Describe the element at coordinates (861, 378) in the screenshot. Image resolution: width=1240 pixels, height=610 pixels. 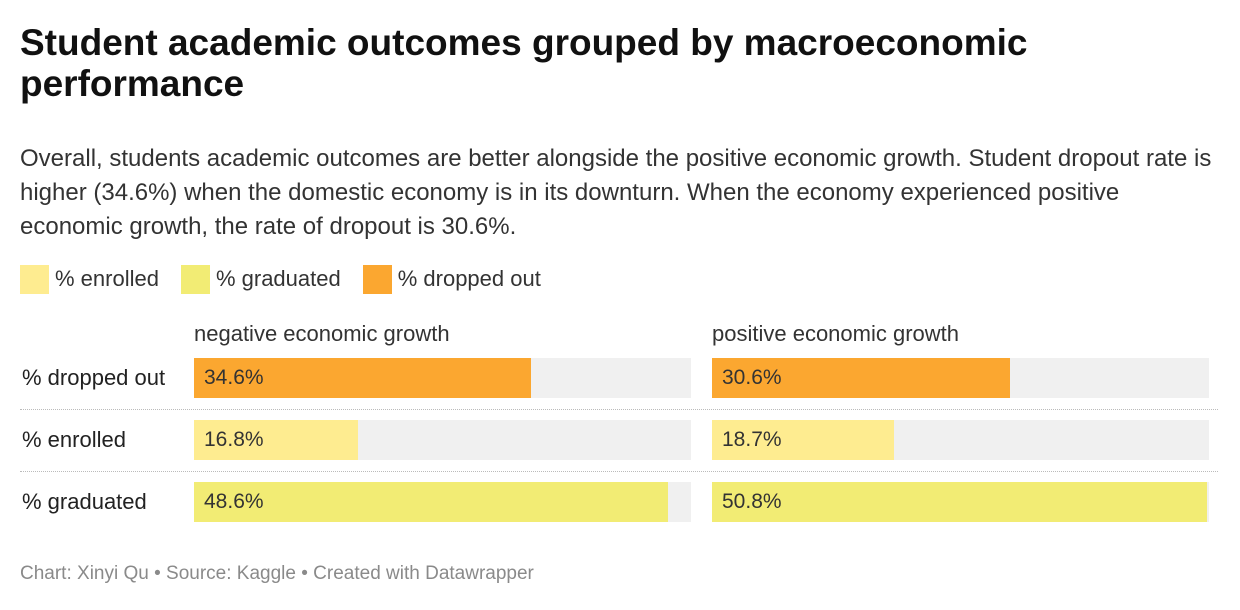
I see `bar-positive-dropped-out` at that location.